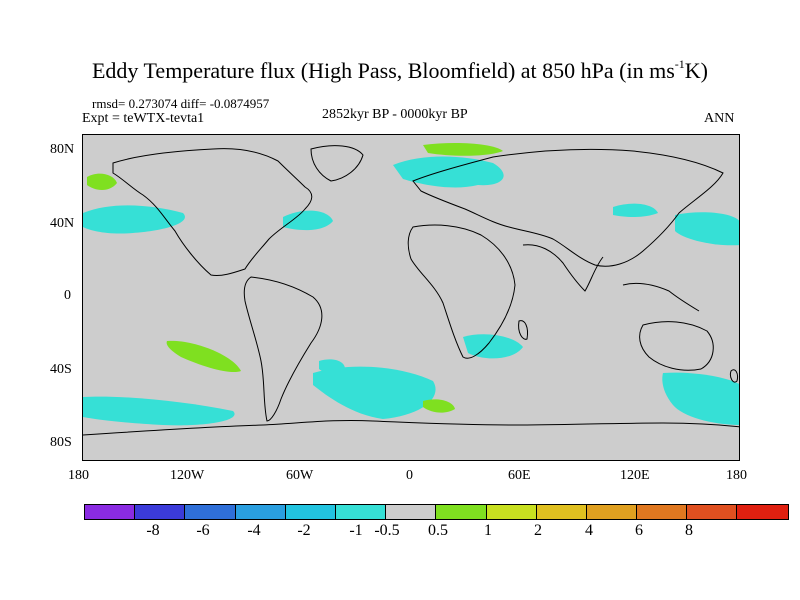  I want to click on lat-label-80s: 80S, so click(61, 442).